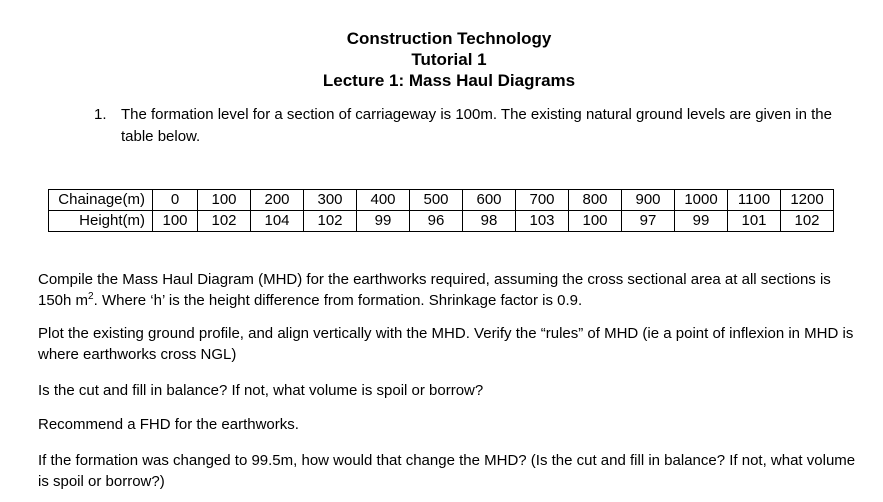 The width and height of the screenshot is (883, 502). I want to click on table-cell: 300, so click(330, 200).